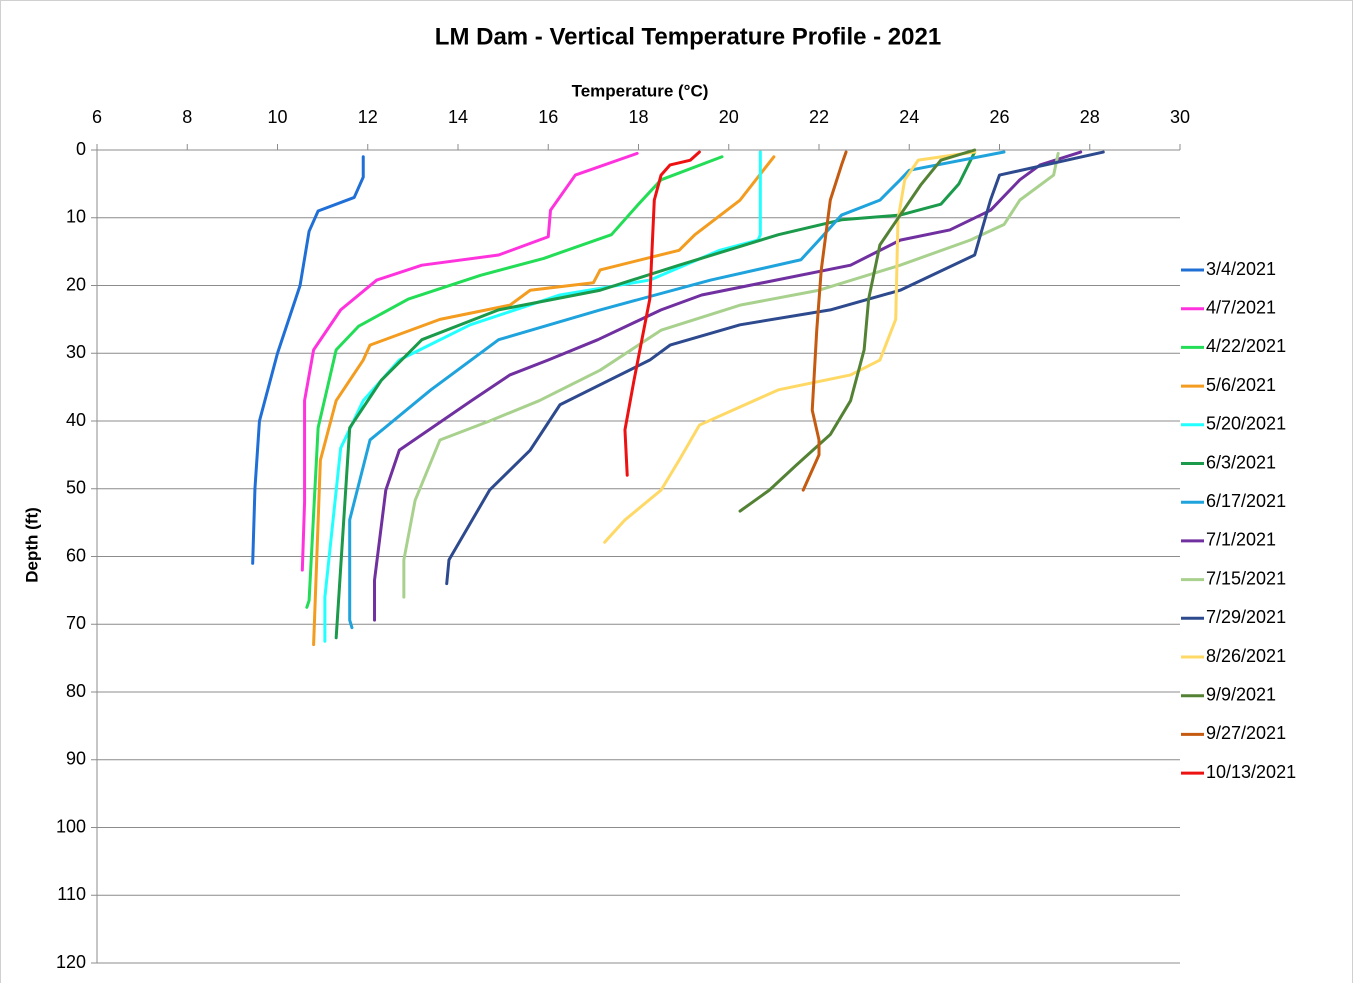 The image size is (1353, 983). What do you see at coordinates (76, 623) in the screenshot?
I see `y-tick-label: 70` at bounding box center [76, 623].